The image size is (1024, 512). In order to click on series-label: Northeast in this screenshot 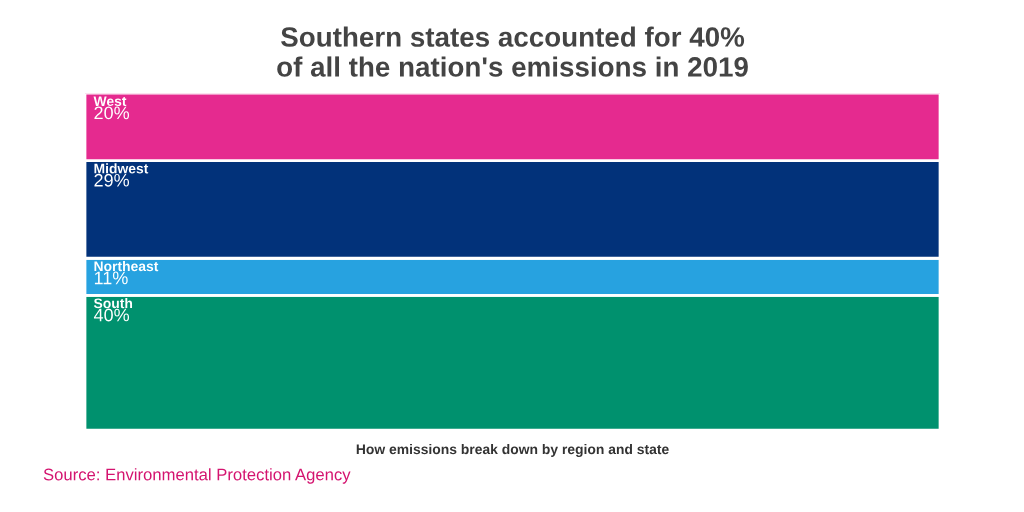, I will do `click(126, 266)`.